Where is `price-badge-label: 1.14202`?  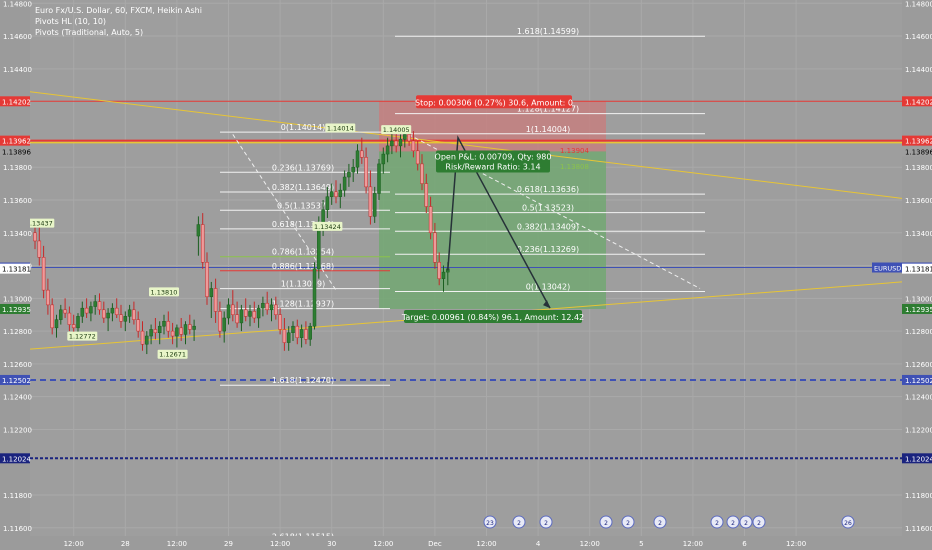
price-badge-label: 1.14202 is located at coordinates (918, 102).